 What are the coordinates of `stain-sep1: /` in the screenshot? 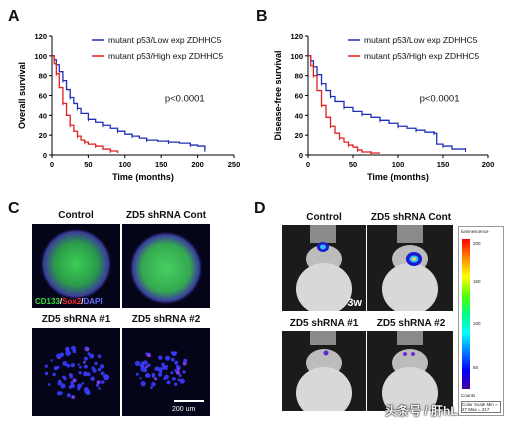 It's located at (61, 301).